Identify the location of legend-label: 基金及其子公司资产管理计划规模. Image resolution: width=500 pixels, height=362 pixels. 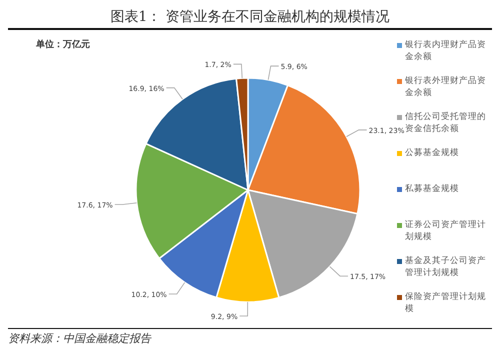
(446, 267).